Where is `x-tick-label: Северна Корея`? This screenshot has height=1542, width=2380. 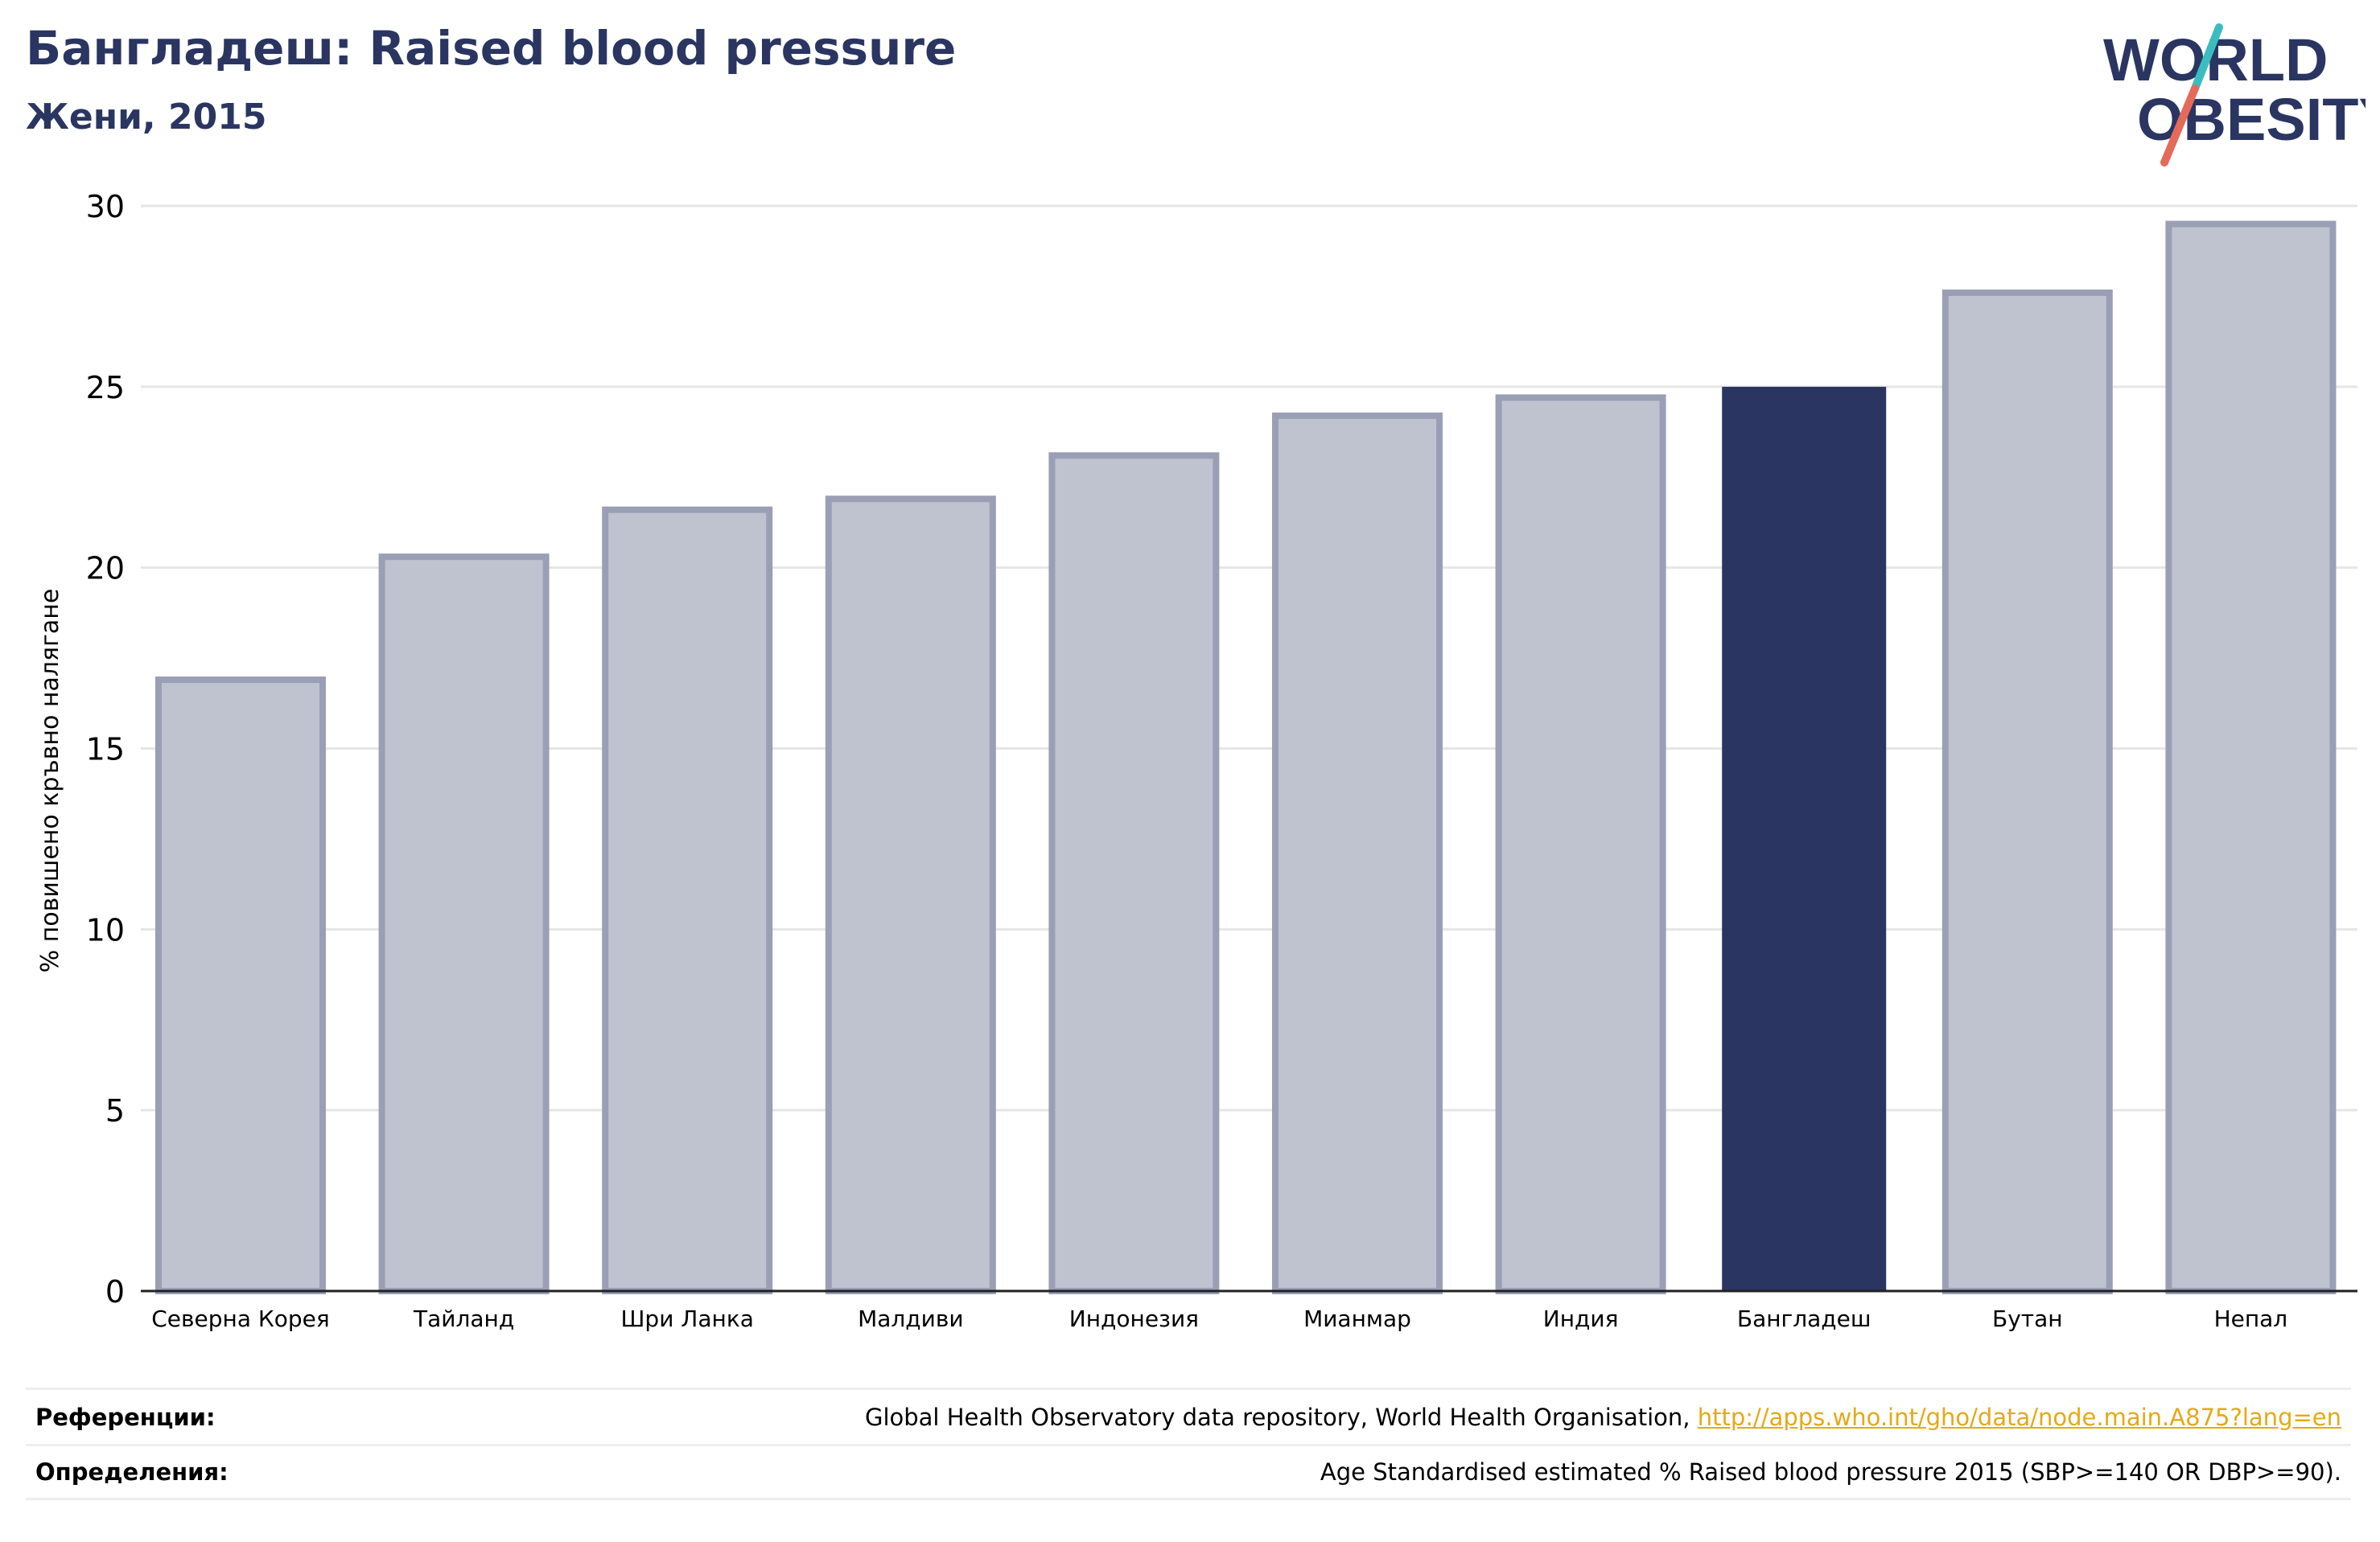
x-tick-label: Северна Корея is located at coordinates (240, 1319).